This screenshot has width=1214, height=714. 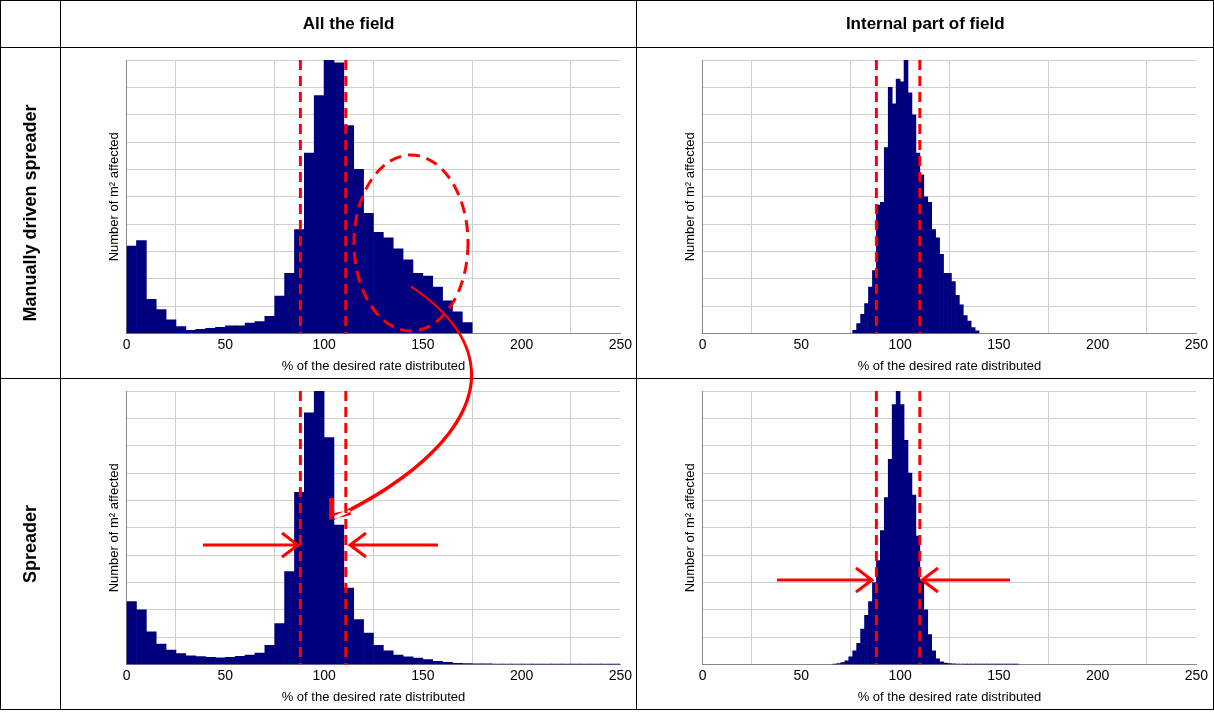 What do you see at coordinates (348, 24) in the screenshot?
I see `chart-title: All the field` at bounding box center [348, 24].